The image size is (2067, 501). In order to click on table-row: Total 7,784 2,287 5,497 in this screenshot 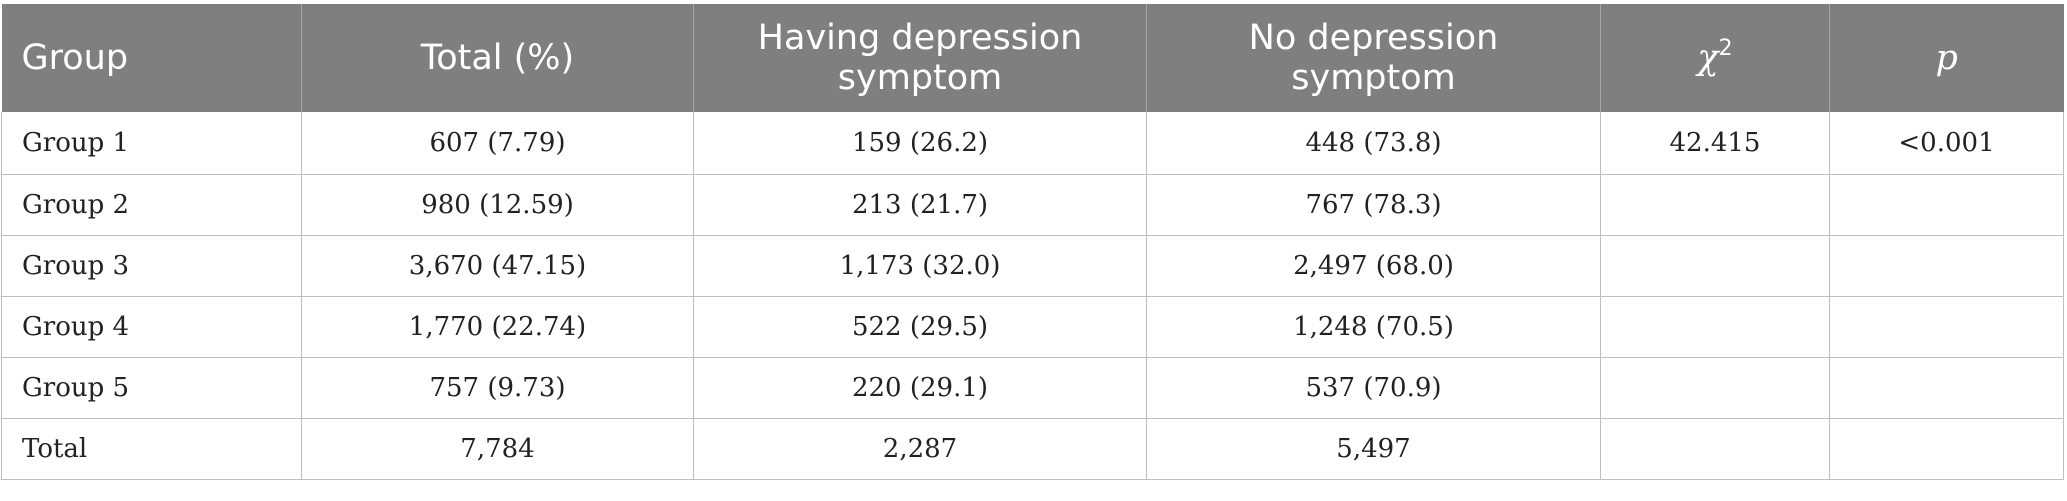, I will do `click(1032, 449)`.